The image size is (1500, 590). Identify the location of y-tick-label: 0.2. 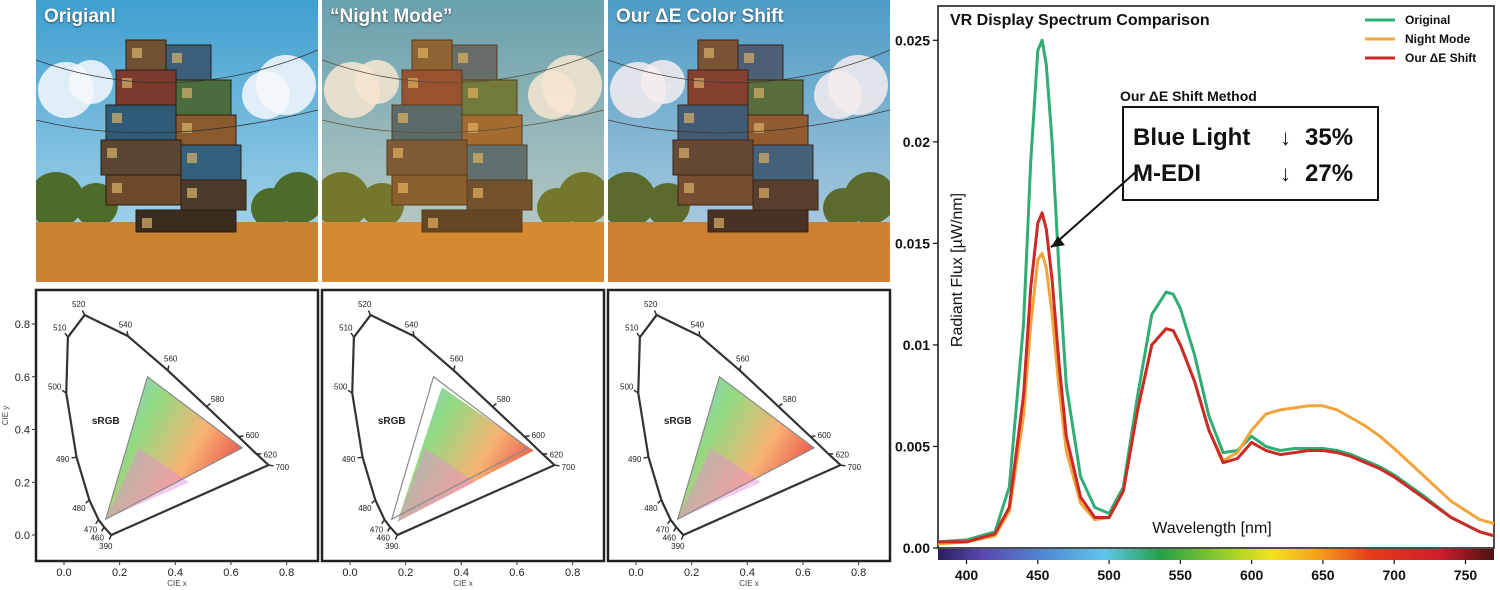
(22, 483).